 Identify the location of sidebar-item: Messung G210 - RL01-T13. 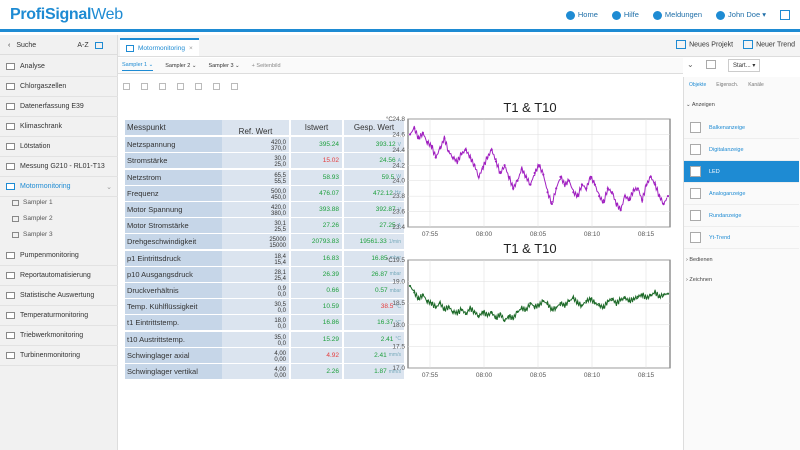
(59, 167).